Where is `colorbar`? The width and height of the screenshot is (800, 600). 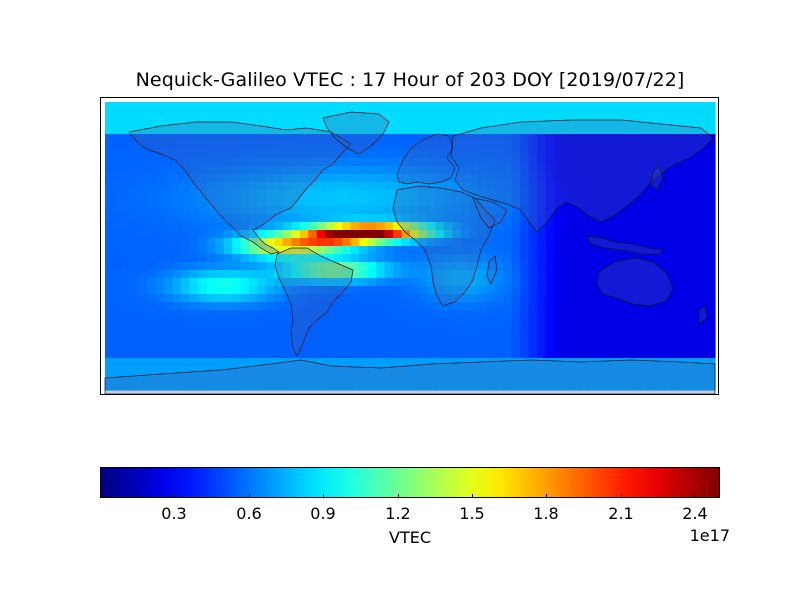 colorbar is located at coordinates (410, 482).